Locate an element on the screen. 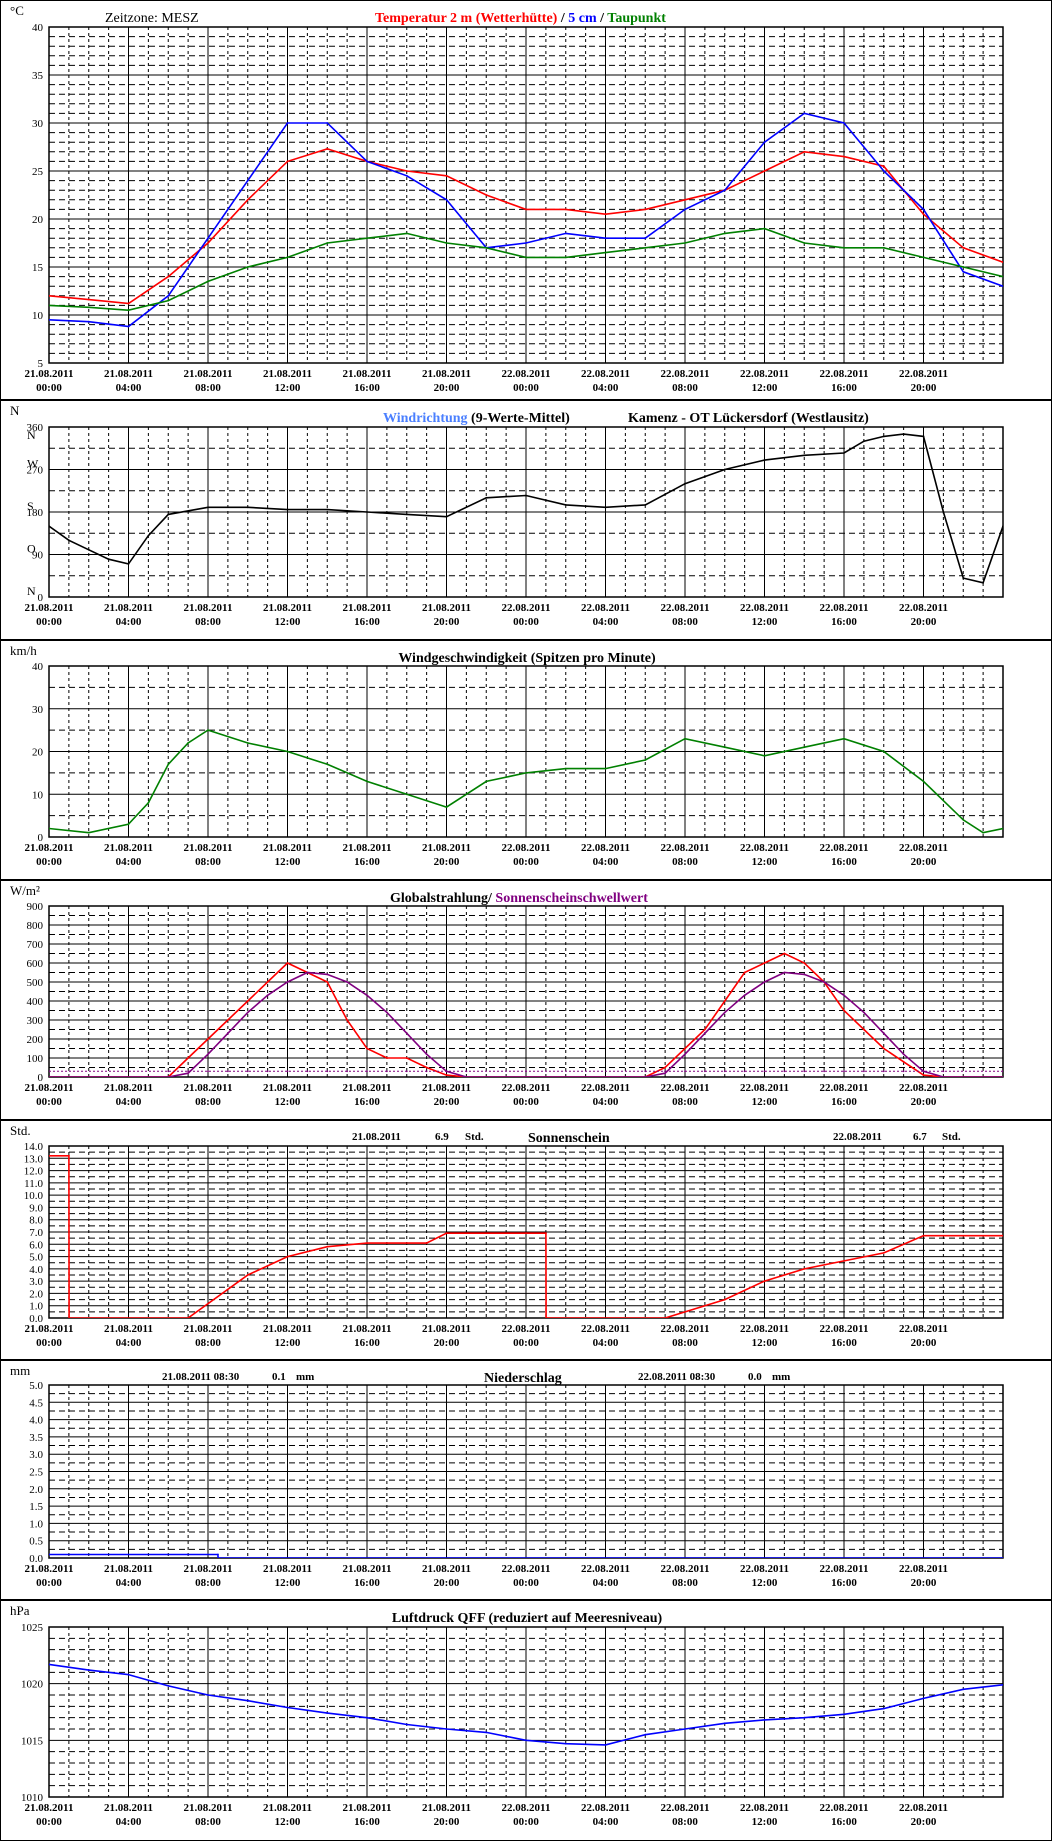  series-line-radiation is located at coordinates (526, 1014).